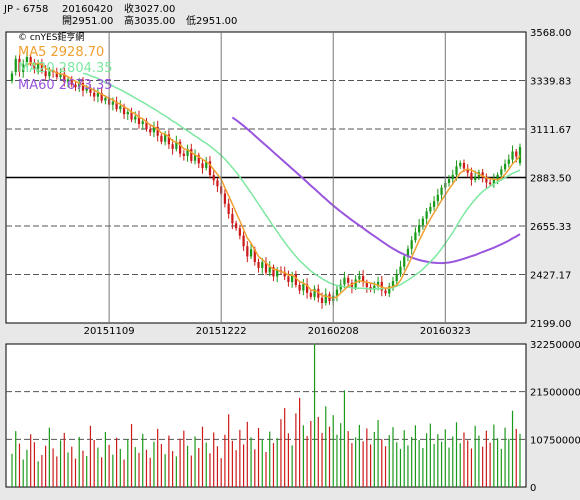  What do you see at coordinates (555, 393) in the screenshot?
I see `volume-tick-label: 21500000` at bounding box center [555, 393].